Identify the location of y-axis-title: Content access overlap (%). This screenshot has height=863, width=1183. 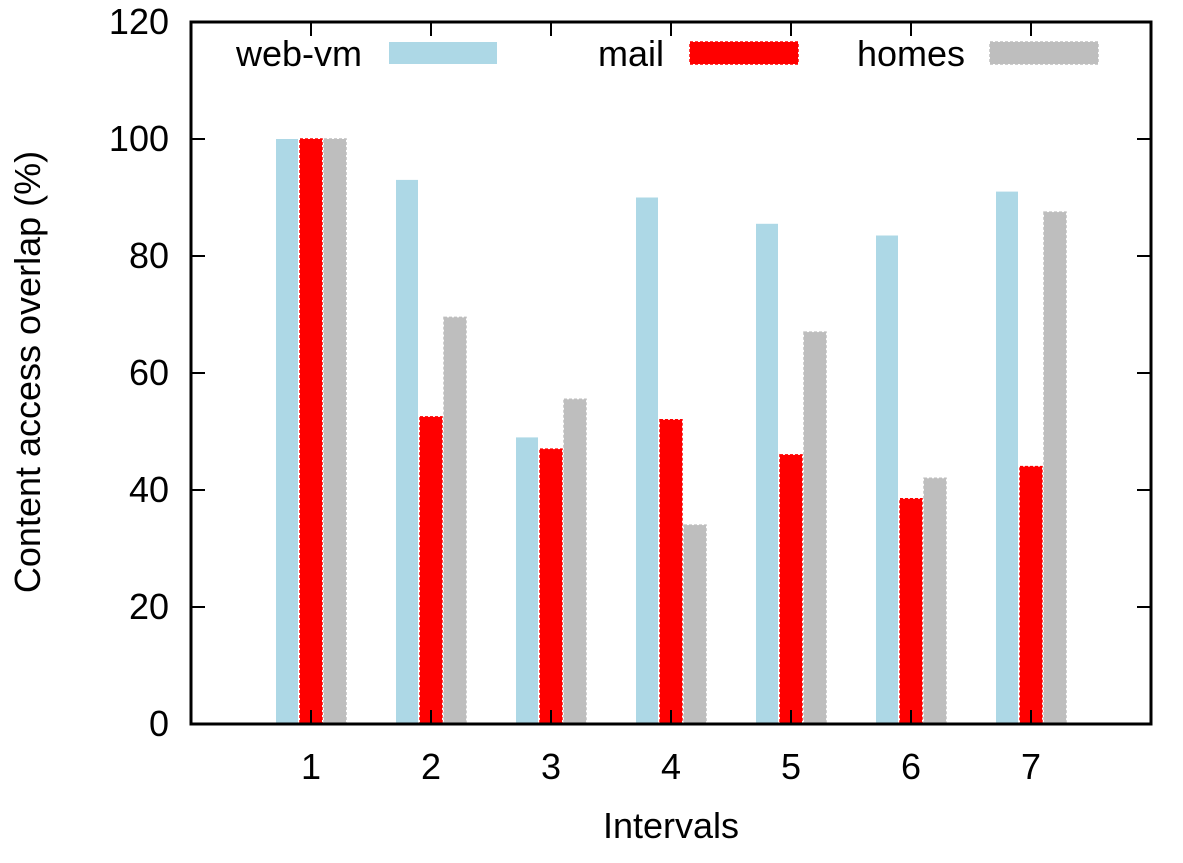
(27, 372).